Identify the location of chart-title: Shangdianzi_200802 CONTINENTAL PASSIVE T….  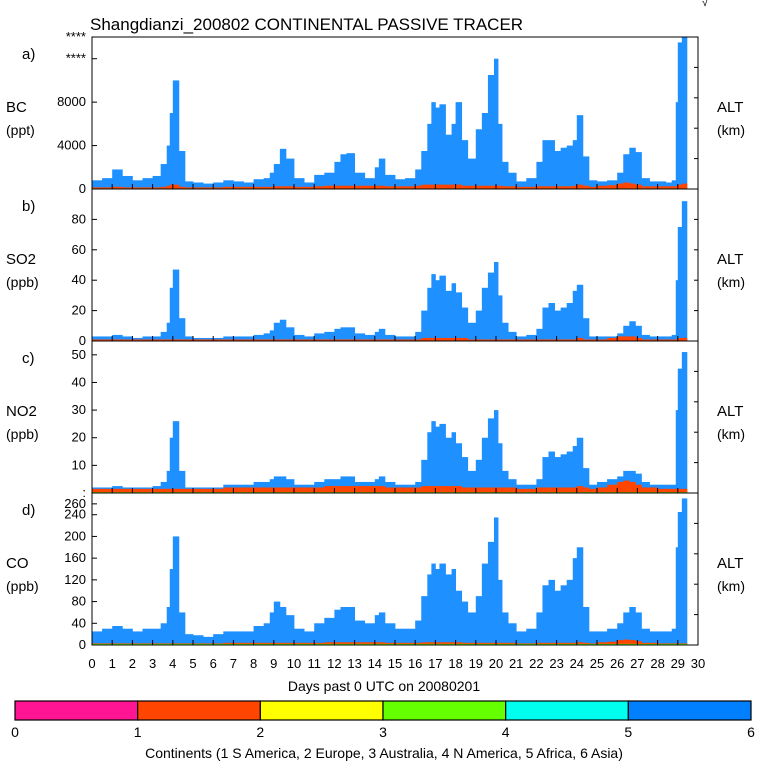
(306, 24).